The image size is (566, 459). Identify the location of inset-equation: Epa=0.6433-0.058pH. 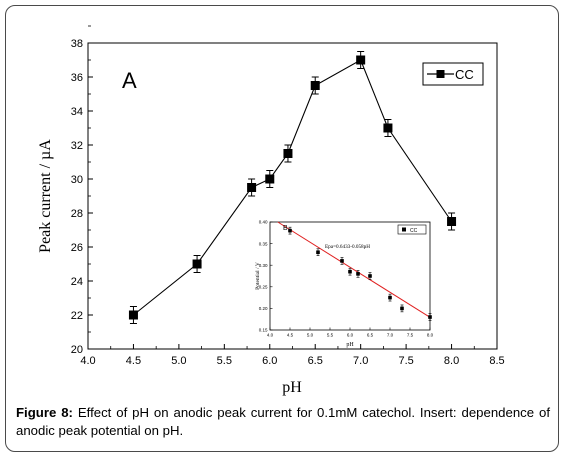
(347, 247).